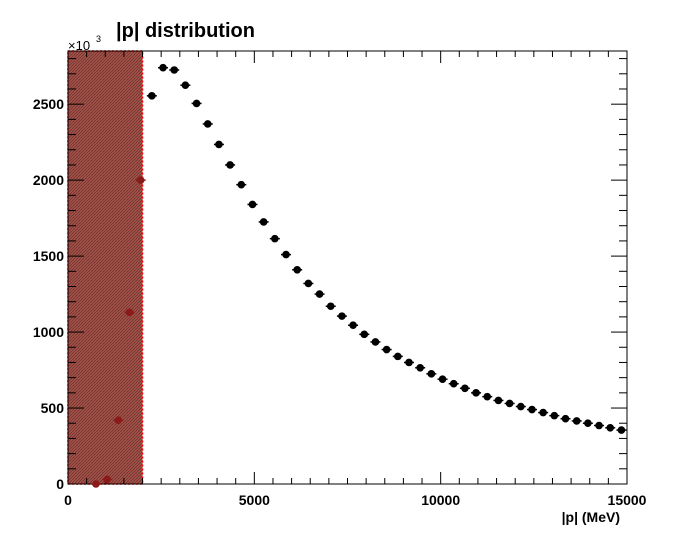  I want to click on y-tick-label: 0, so click(60, 484).